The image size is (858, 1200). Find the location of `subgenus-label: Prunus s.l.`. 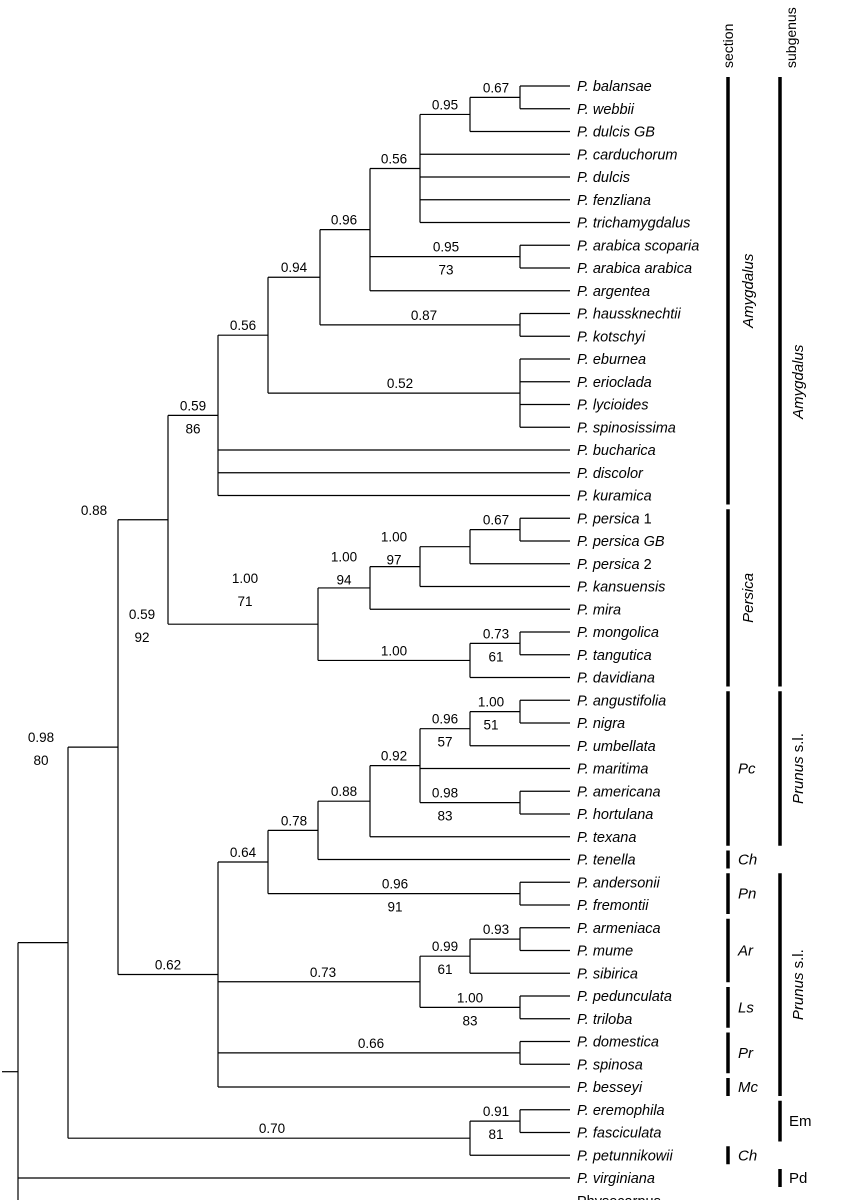

subgenus-label: Prunus s.l. is located at coordinates (798, 984).